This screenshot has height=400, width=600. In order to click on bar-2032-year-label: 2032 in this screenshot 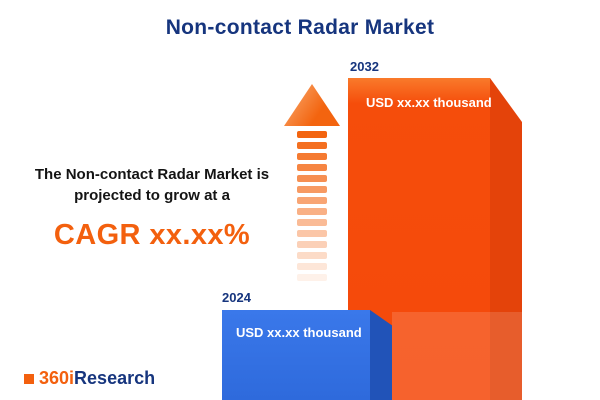, I will do `click(364, 66)`.